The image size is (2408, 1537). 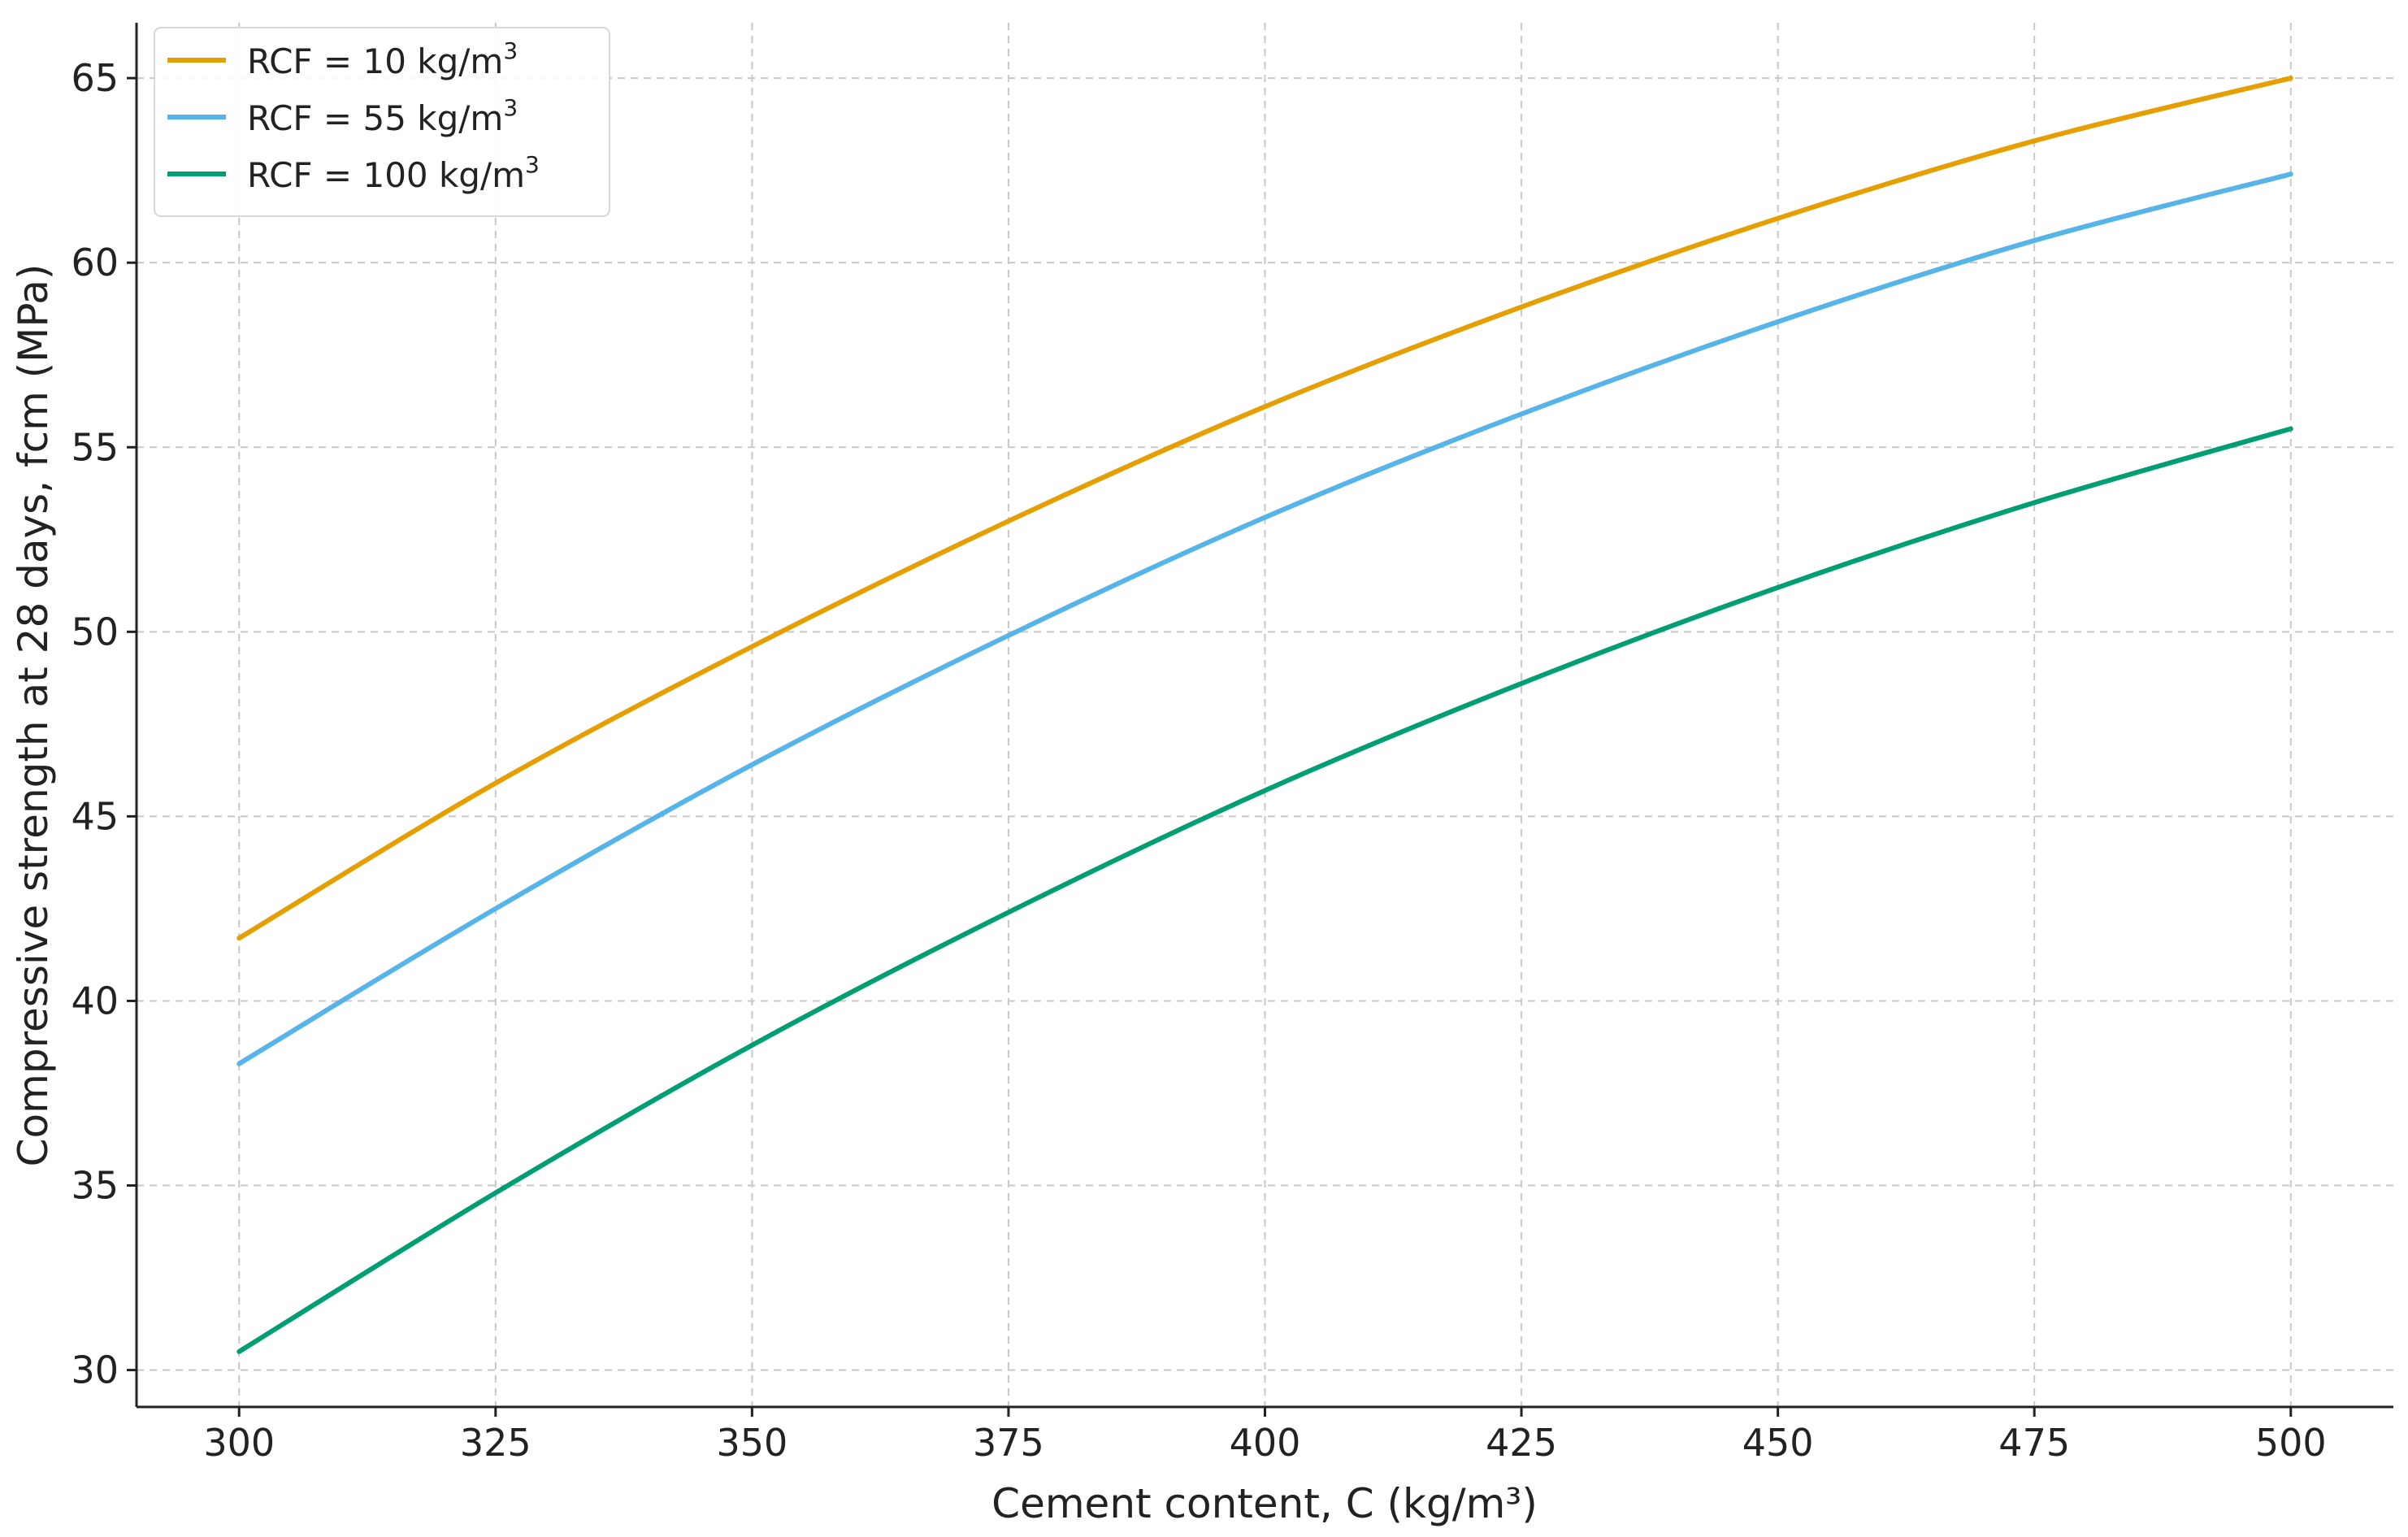 I want to click on y-tick-label: 55, so click(x=95, y=447).